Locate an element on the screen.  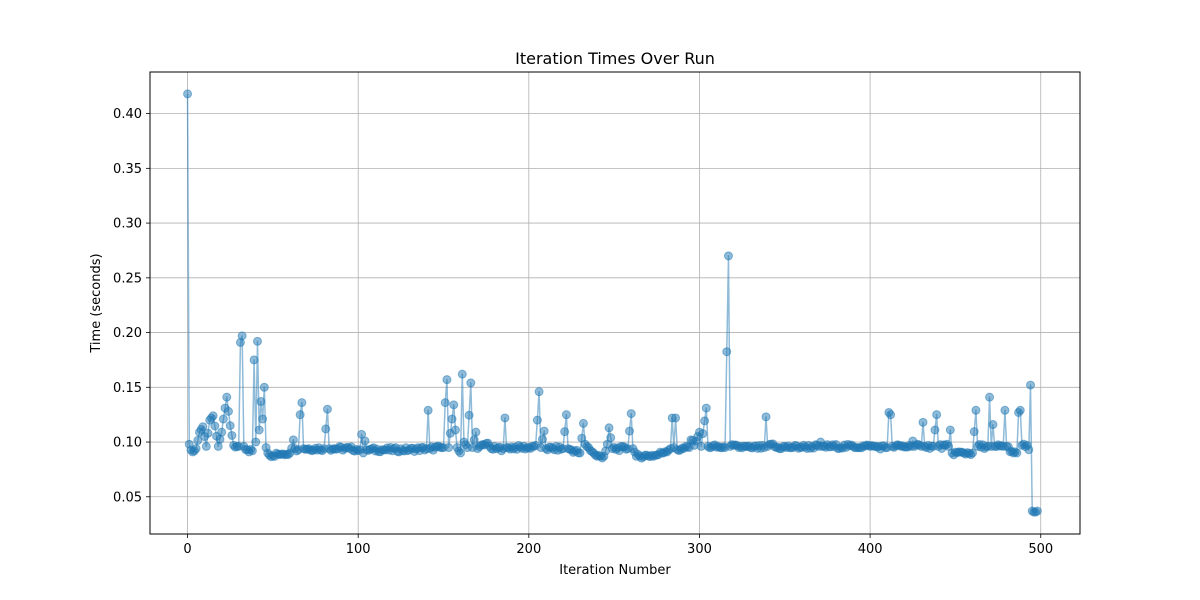
y-tick-label: 0.40 is located at coordinates (127, 114).